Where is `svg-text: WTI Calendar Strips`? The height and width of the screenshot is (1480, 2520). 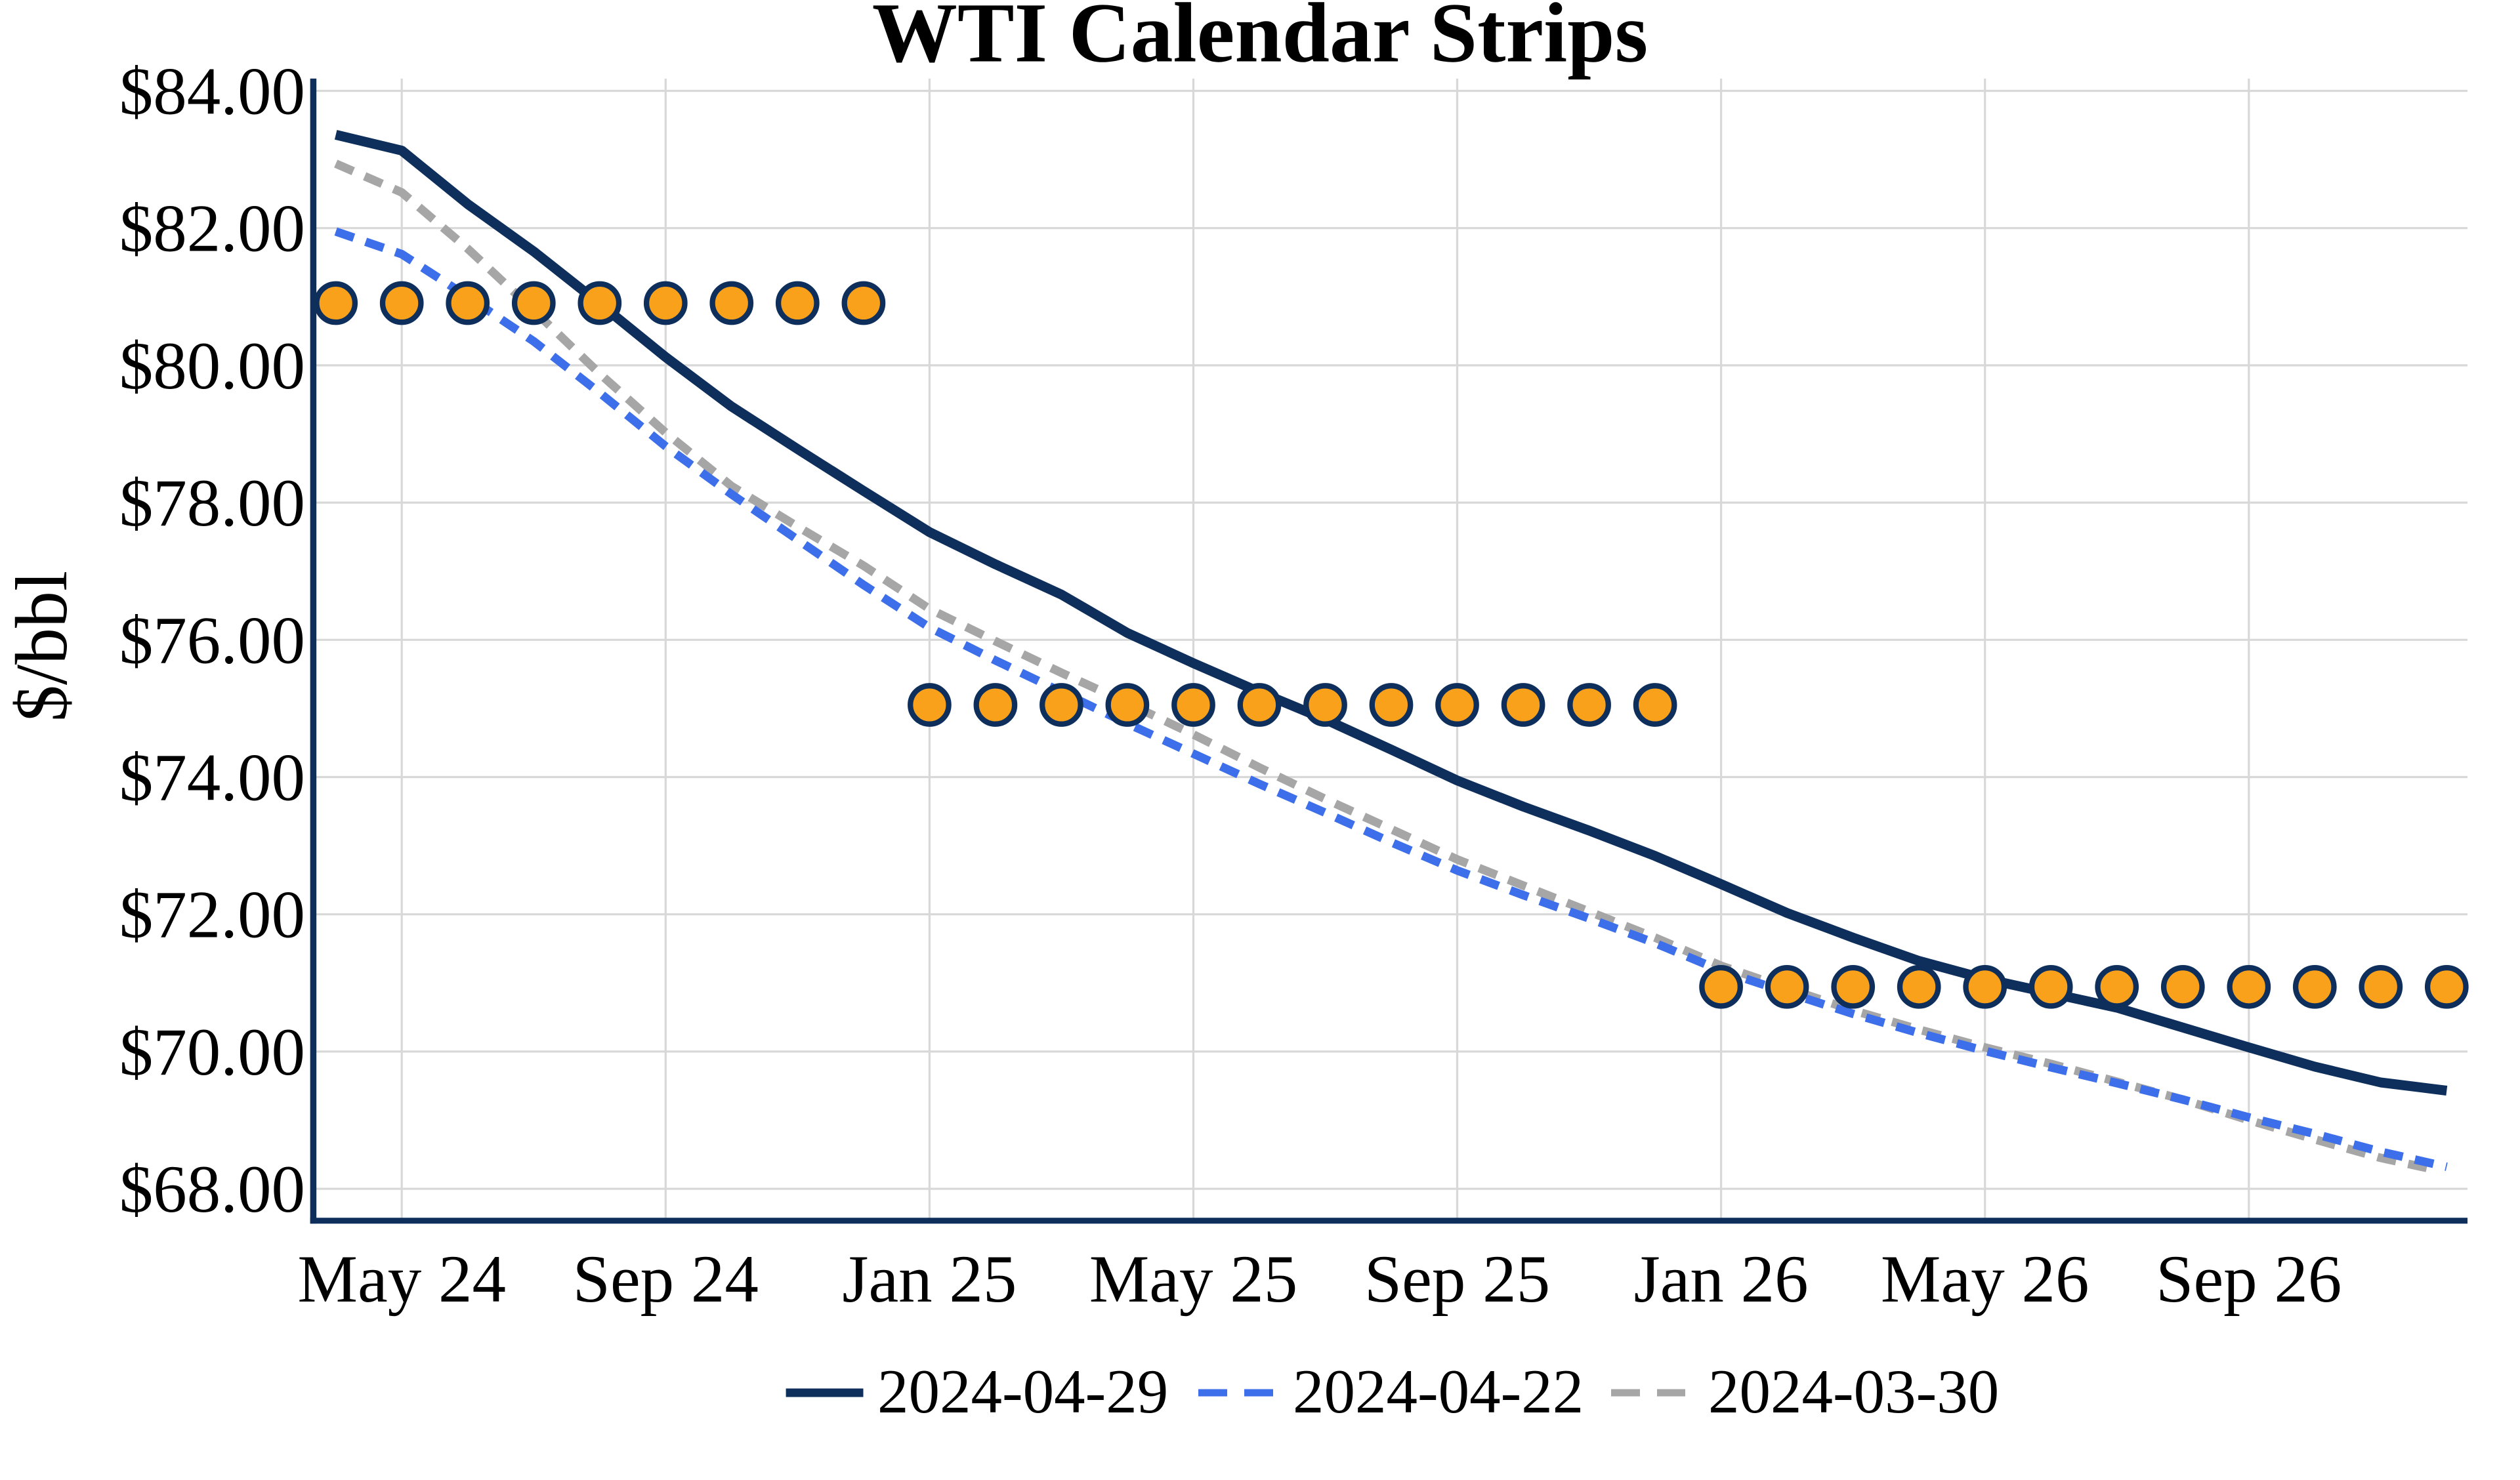
svg-text: WTI Calendar Strips is located at coordinates (1260, 40).